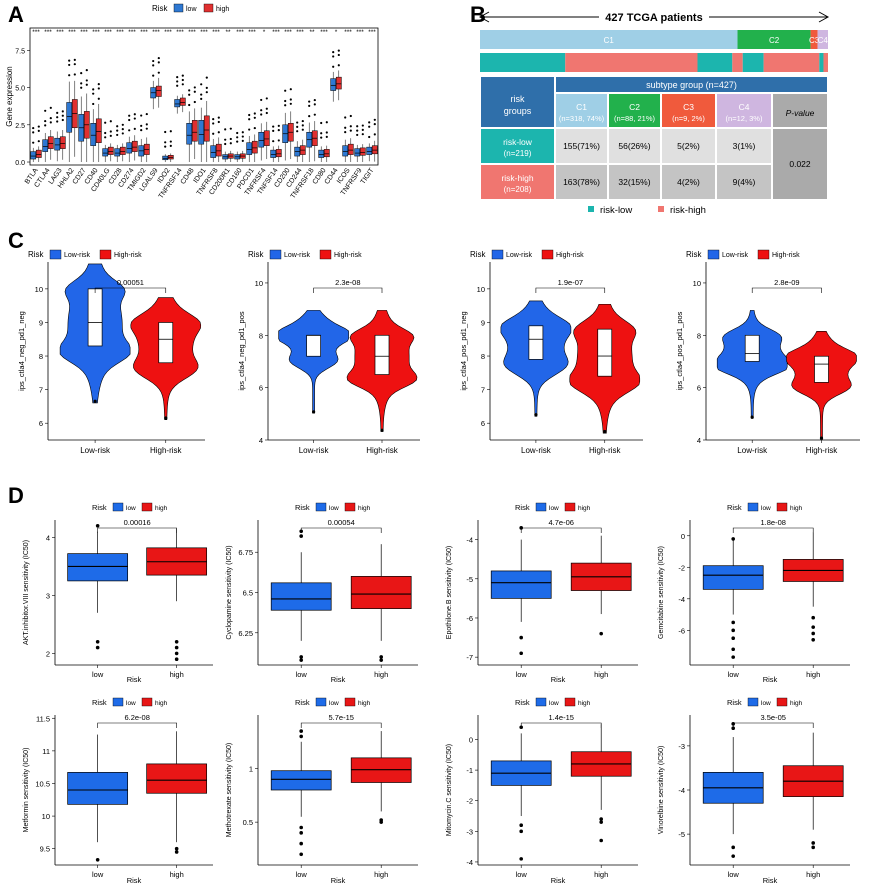 The width and height of the screenshot is (886, 887). What do you see at coordinates (340, 717) in the screenshot?
I see `pvalue-label: 5.7e-15` at bounding box center [340, 717].